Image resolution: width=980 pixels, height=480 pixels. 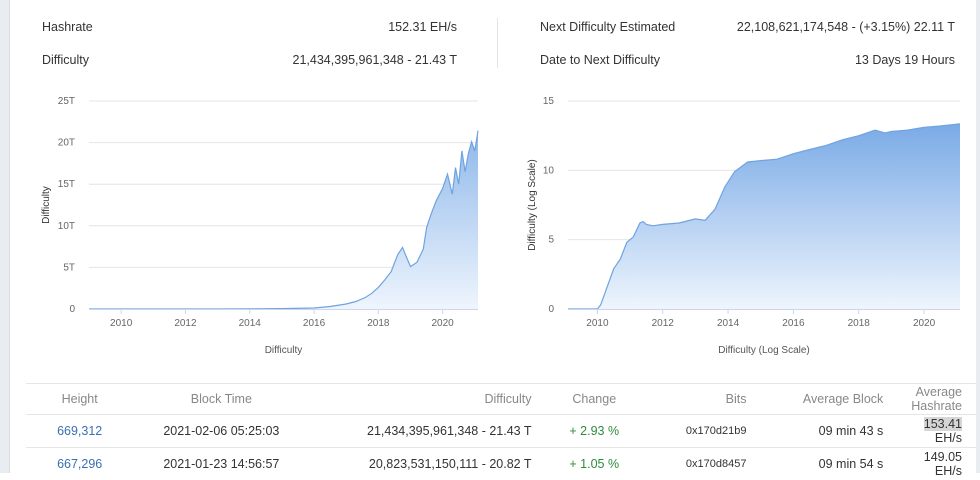 I want to click on col-block-time: Block Time, so click(x=221, y=399).